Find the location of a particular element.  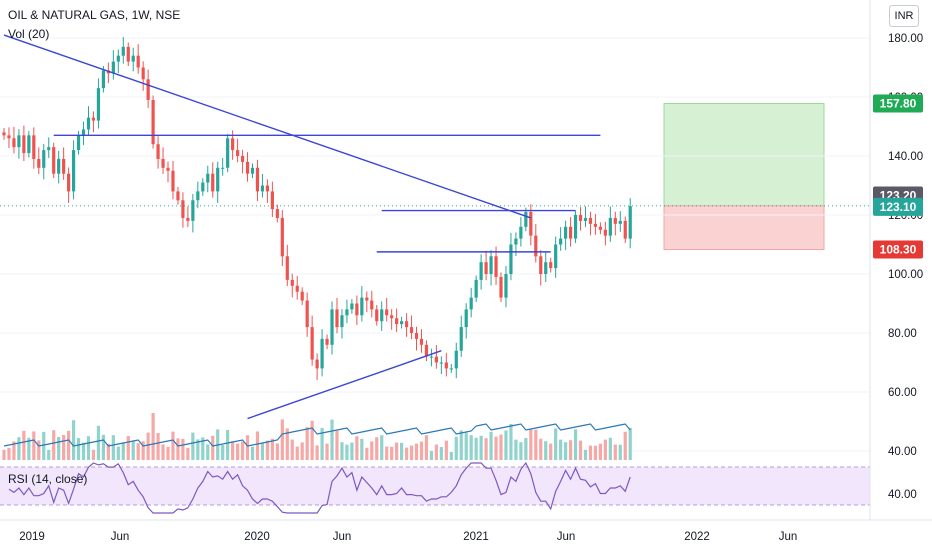

time-tick-label: Jun is located at coordinates (120, 537).